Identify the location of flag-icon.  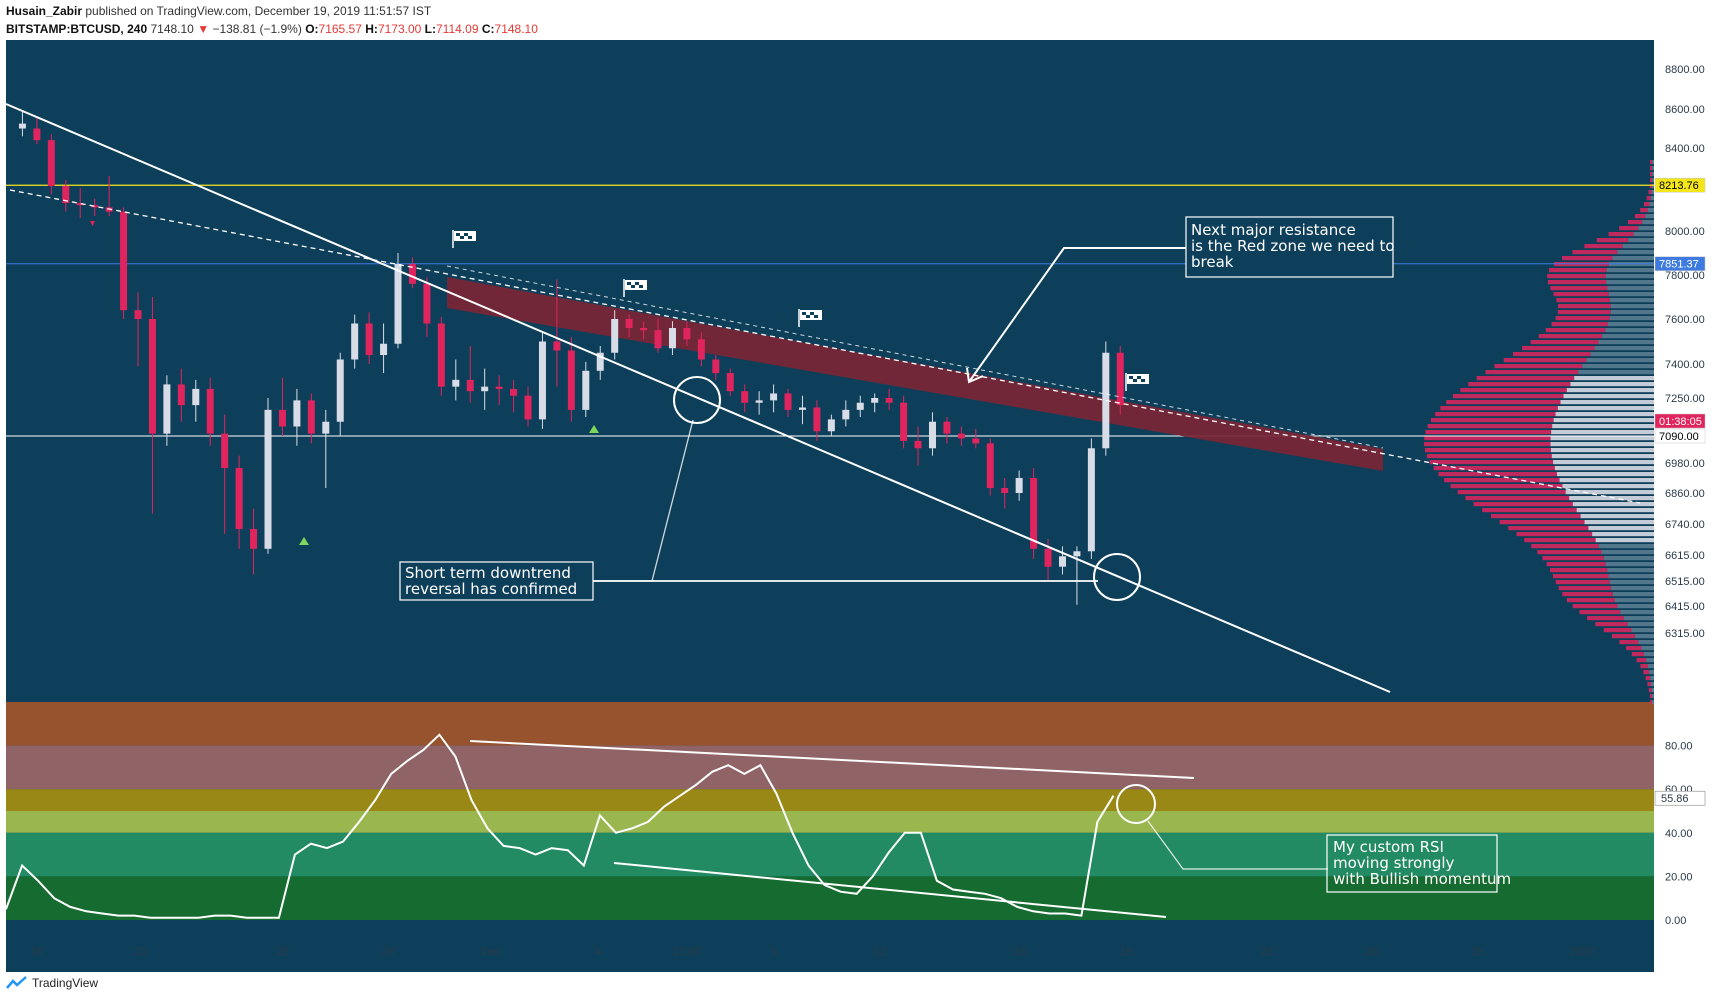
(810, 318).